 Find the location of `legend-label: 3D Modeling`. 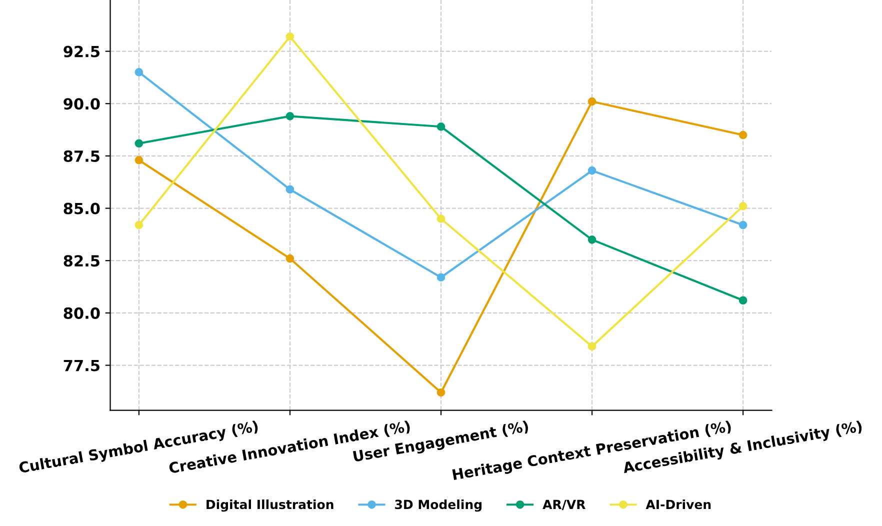

legend-label: 3D Modeling is located at coordinates (438, 505).